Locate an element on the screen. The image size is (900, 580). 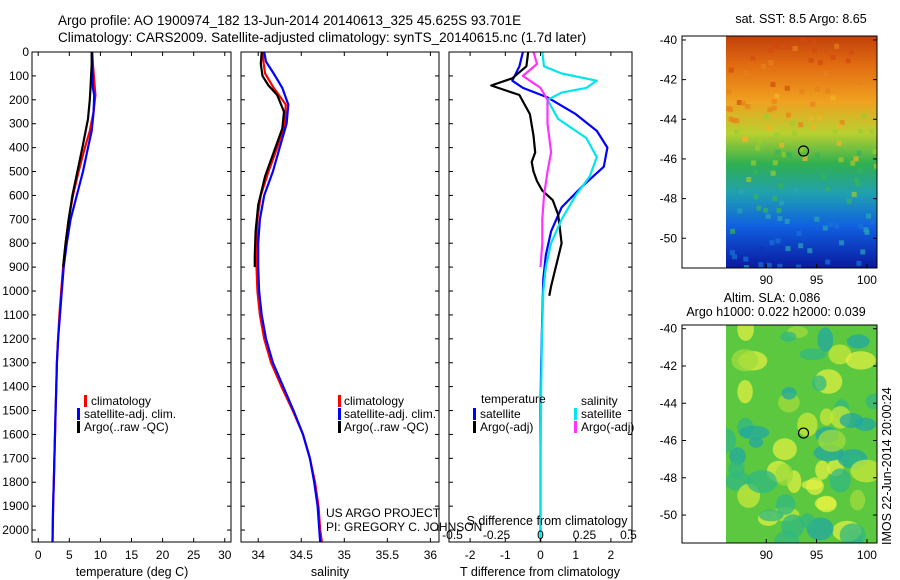
map-frame is located at coordinates (779, 434).